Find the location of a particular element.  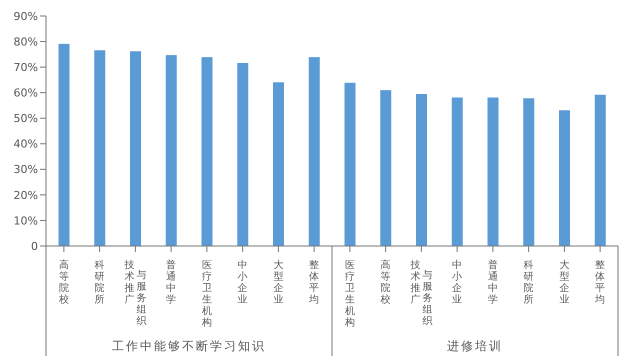

y-tick-label: 60% is located at coordinates (26, 93).